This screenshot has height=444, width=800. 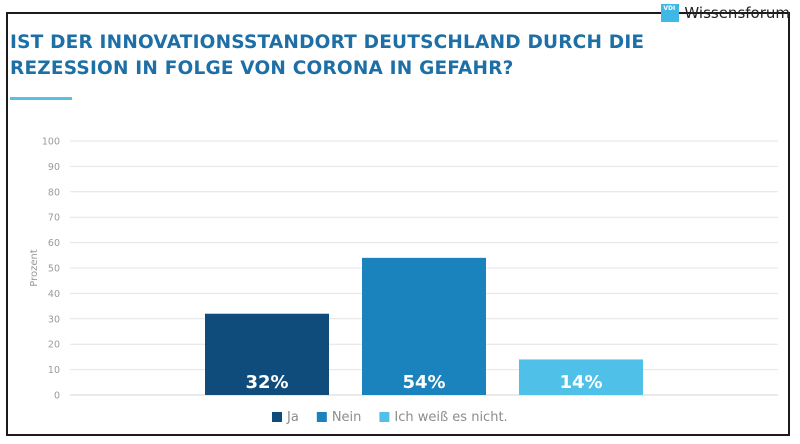 What do you see at coordinates (51, 142) in the screenshot?
I see `y-tick-label-100: 100` at bounding box center [51, 142].